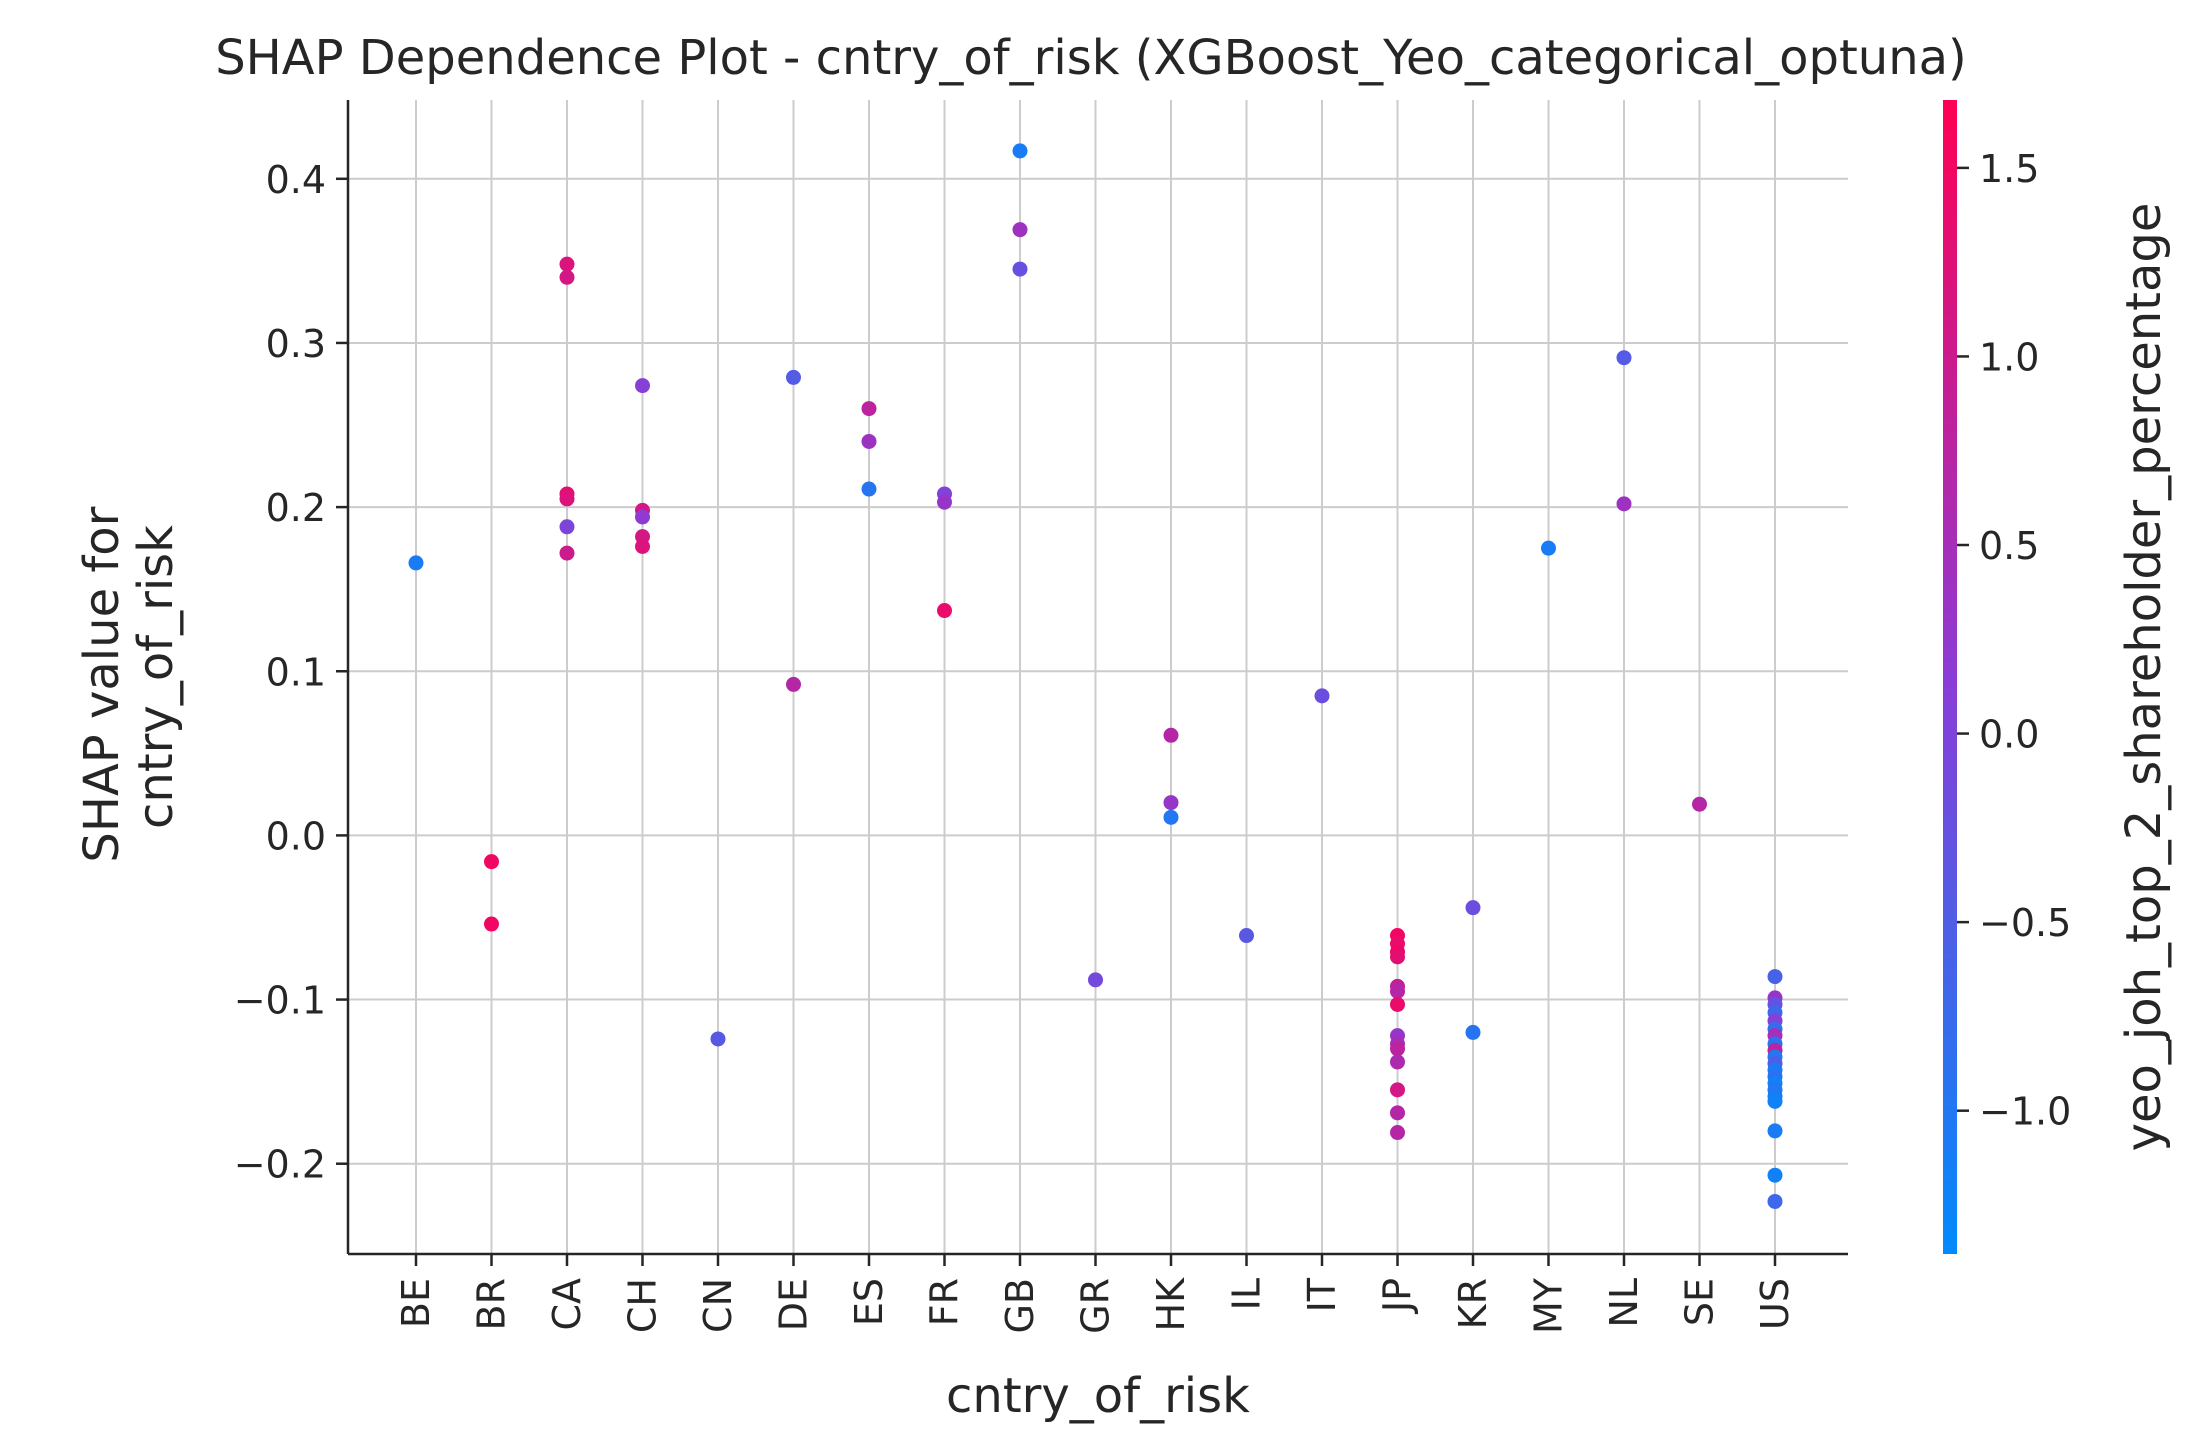 The height and width of the screenshot is (1451, 2192). Describe the element at coordinates (1247, 1294) in the screenshot. I see `x-tick-label-il: IL` at that location.